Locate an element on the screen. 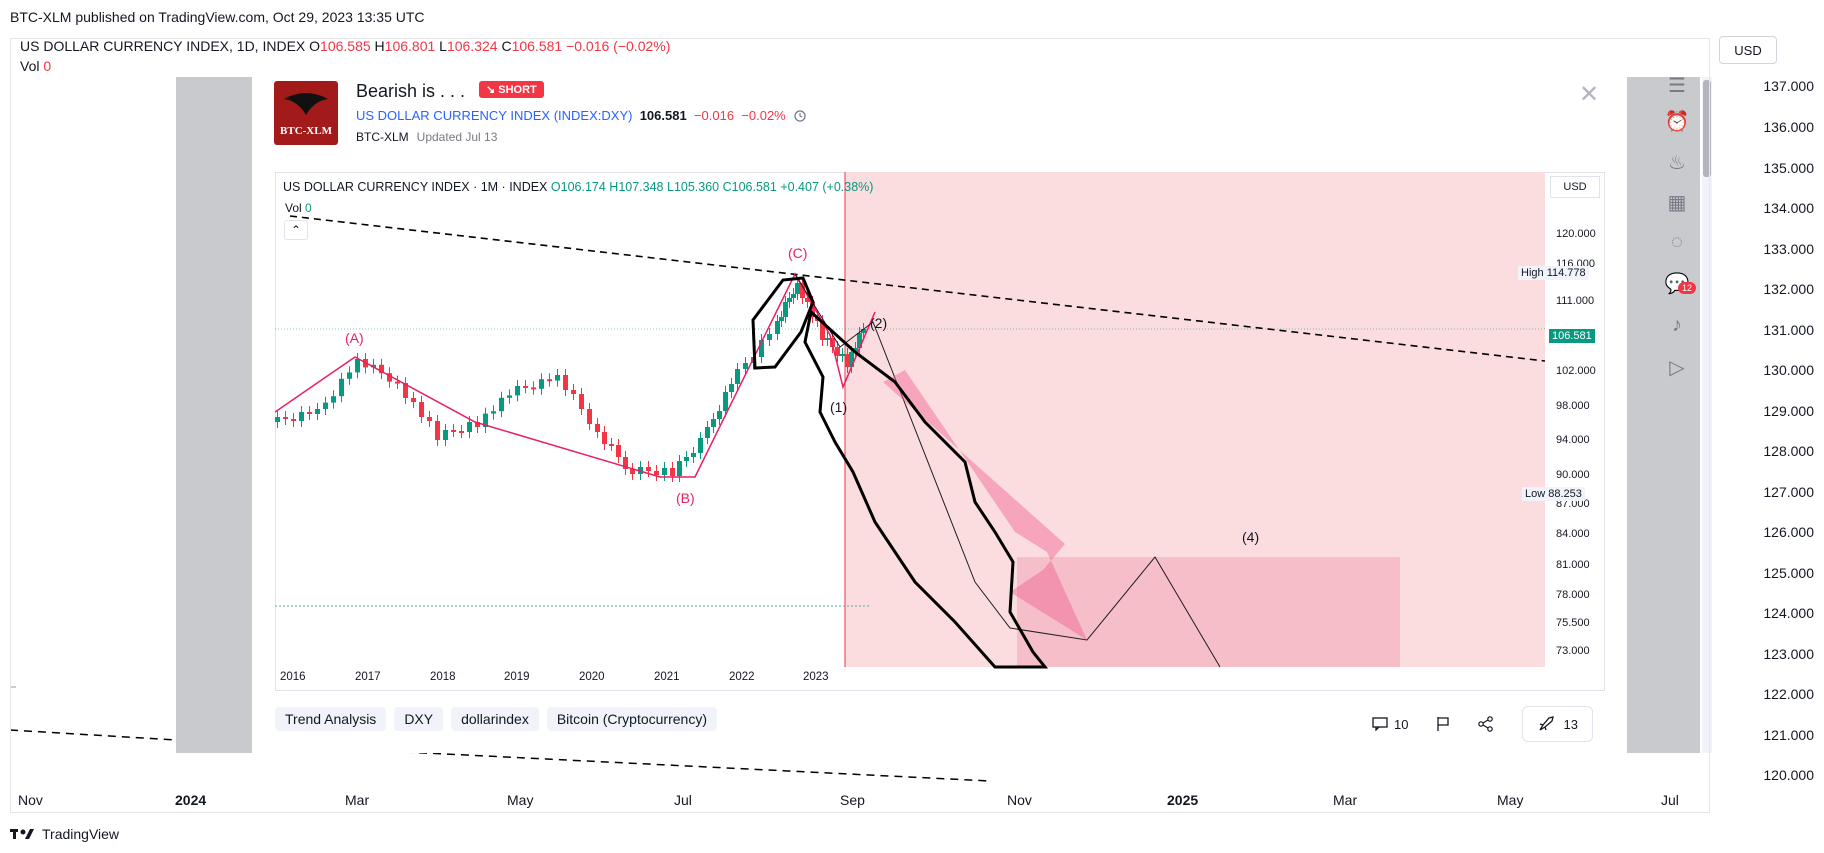 The width and height of the screenshot is (1824, 853). tag-chip: Bitcoin (Cryptocurrency) is located at coordinates (631, 719).